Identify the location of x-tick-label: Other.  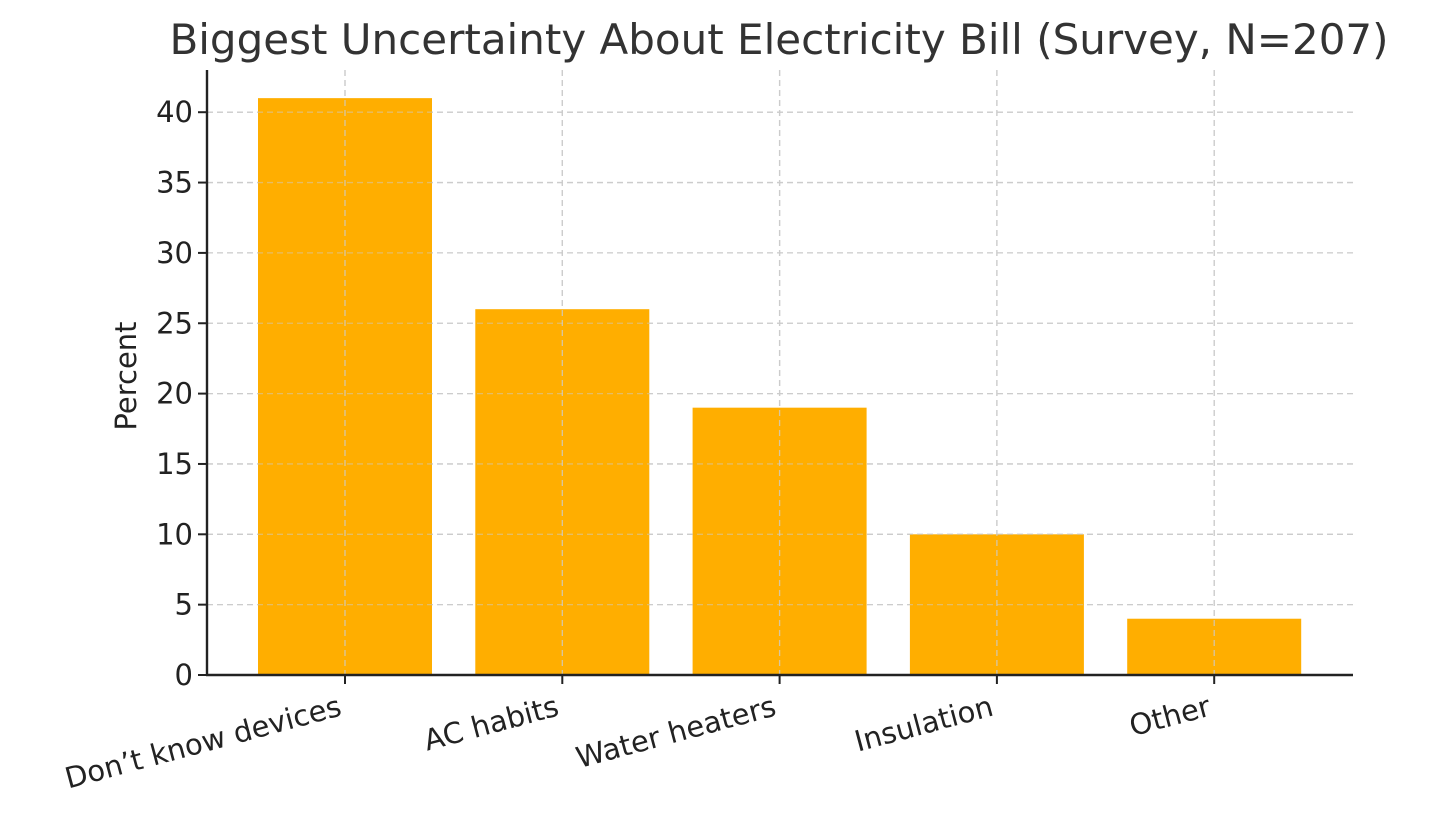
(1170, 716).